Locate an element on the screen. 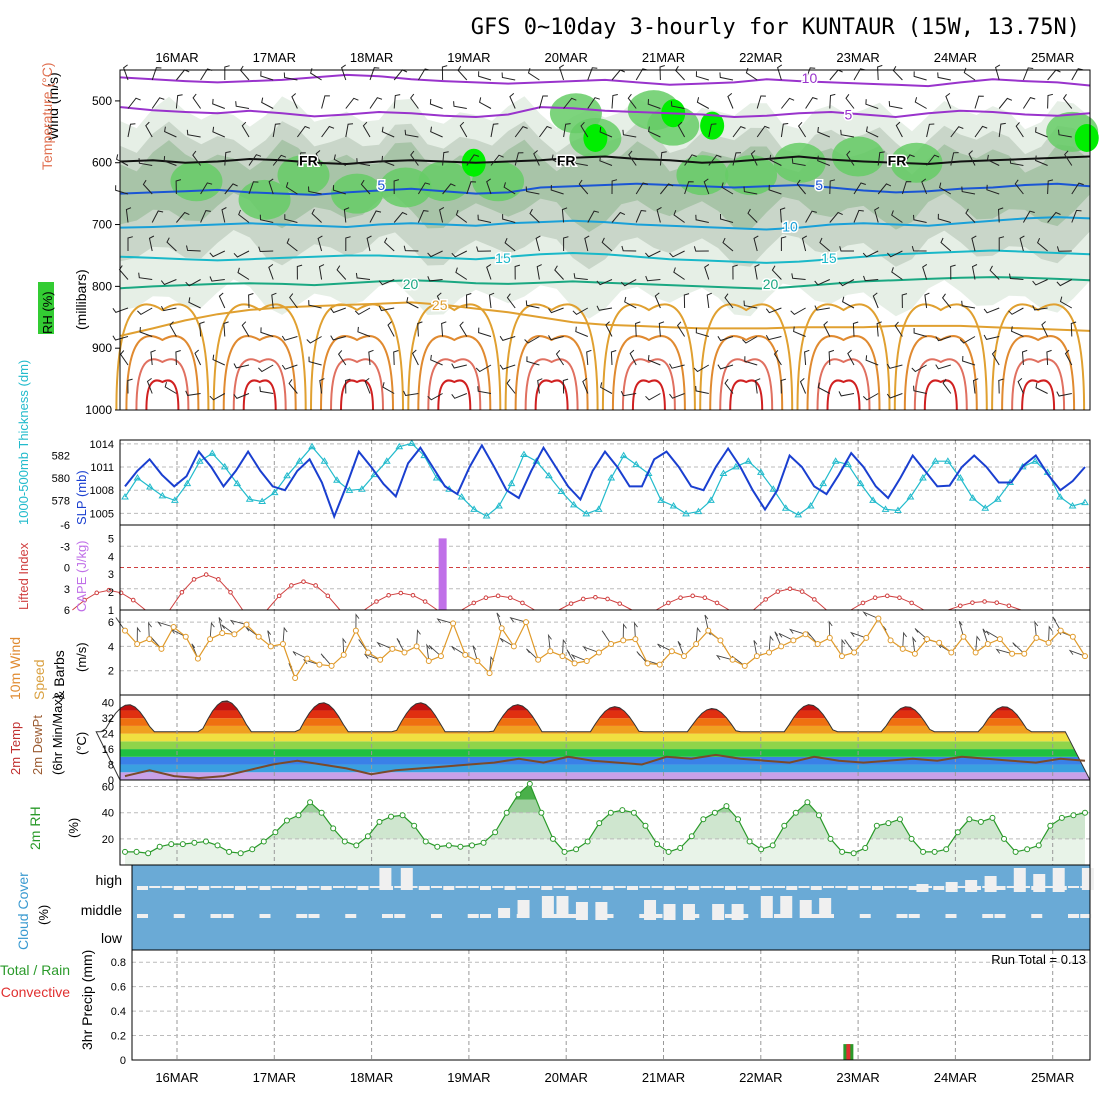 Image resolution: width=1100 pixels, height=1105 pixels. date-label-bottom: 17MAR is located at coordinates (274, 1077).